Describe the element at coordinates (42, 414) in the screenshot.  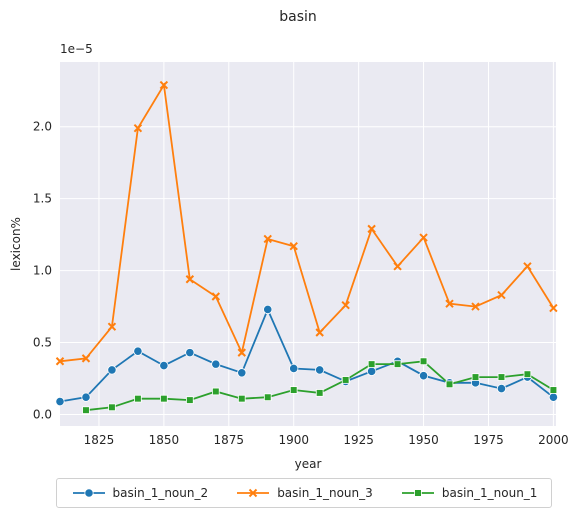
I see `y-tick-label: 0.0` at that location.